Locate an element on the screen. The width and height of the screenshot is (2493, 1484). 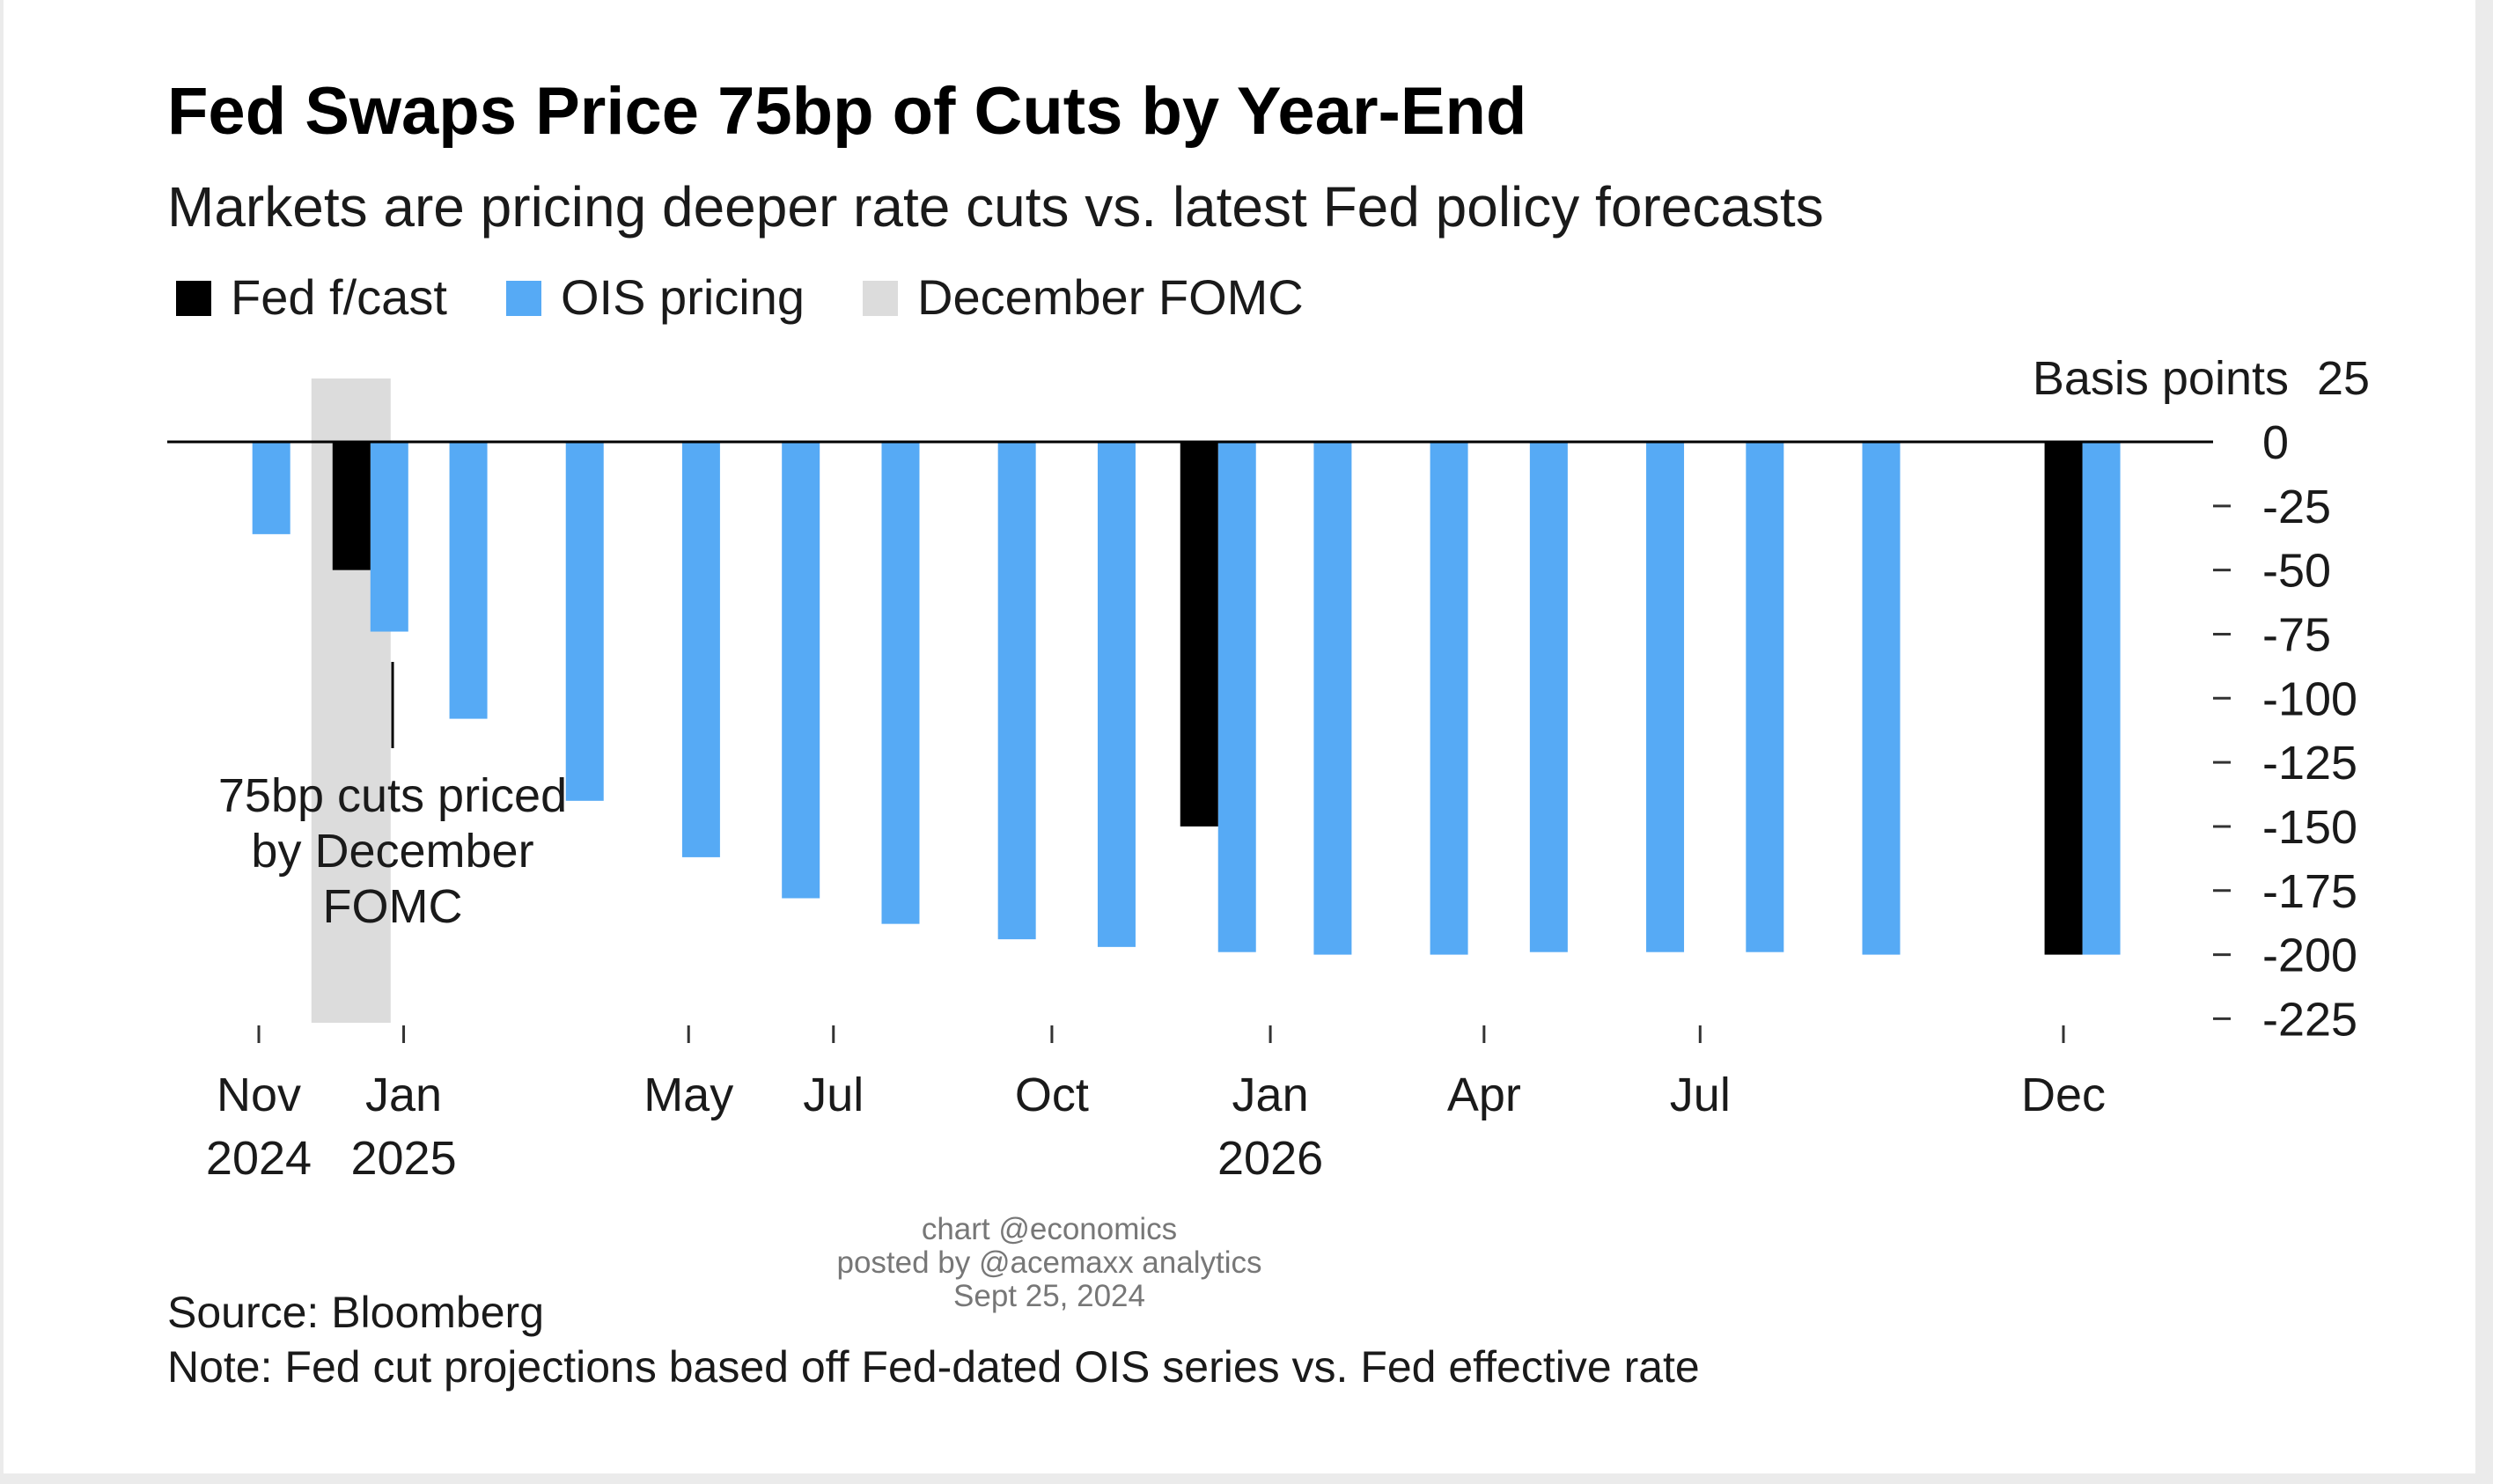
legend-label-2: December FOMC is located at coordinates (1111, 297).